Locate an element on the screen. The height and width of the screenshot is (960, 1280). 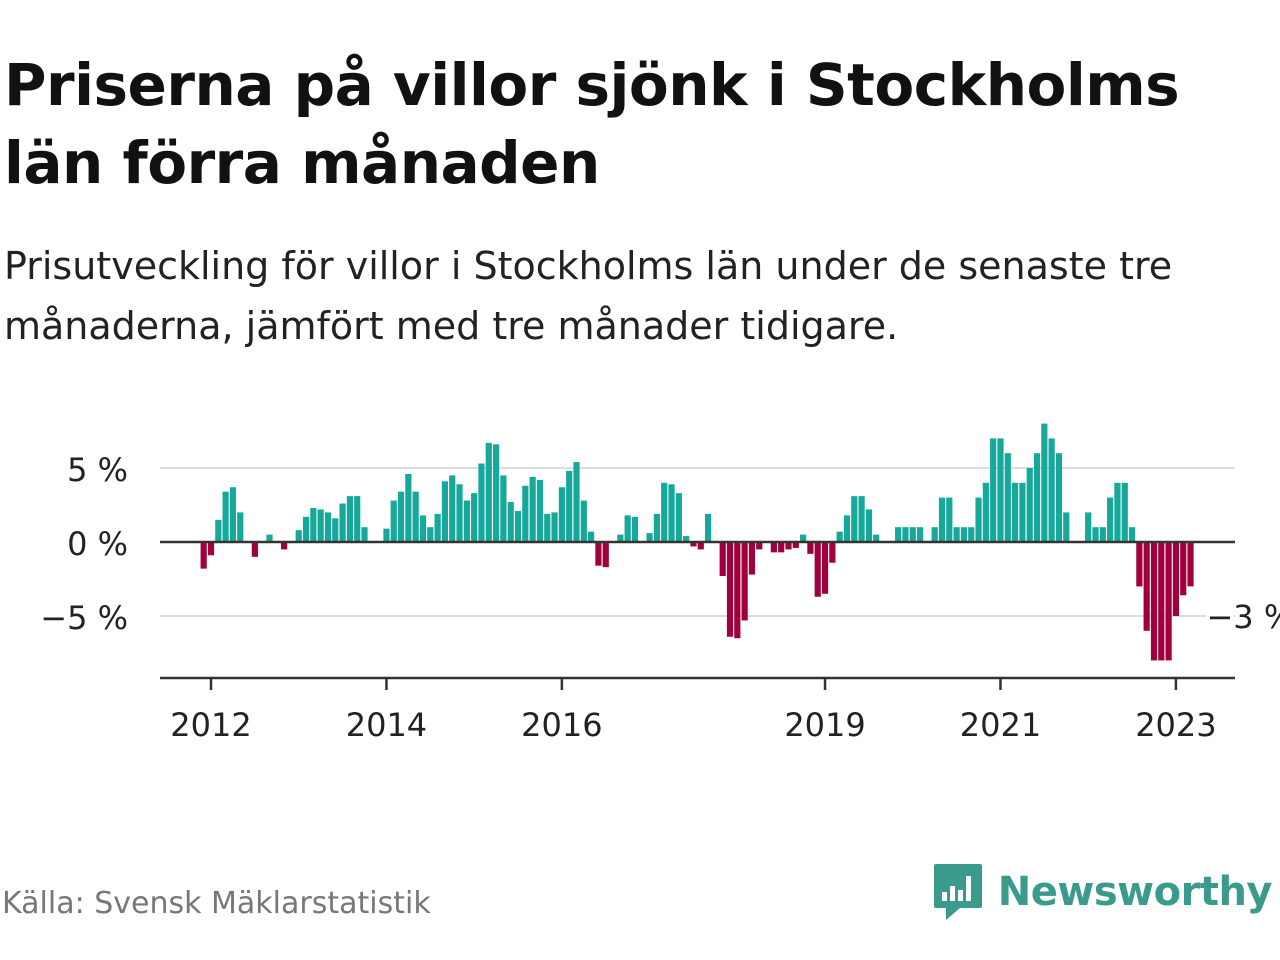
x-tick-label: 2016 is located at coordinates (561, 725).